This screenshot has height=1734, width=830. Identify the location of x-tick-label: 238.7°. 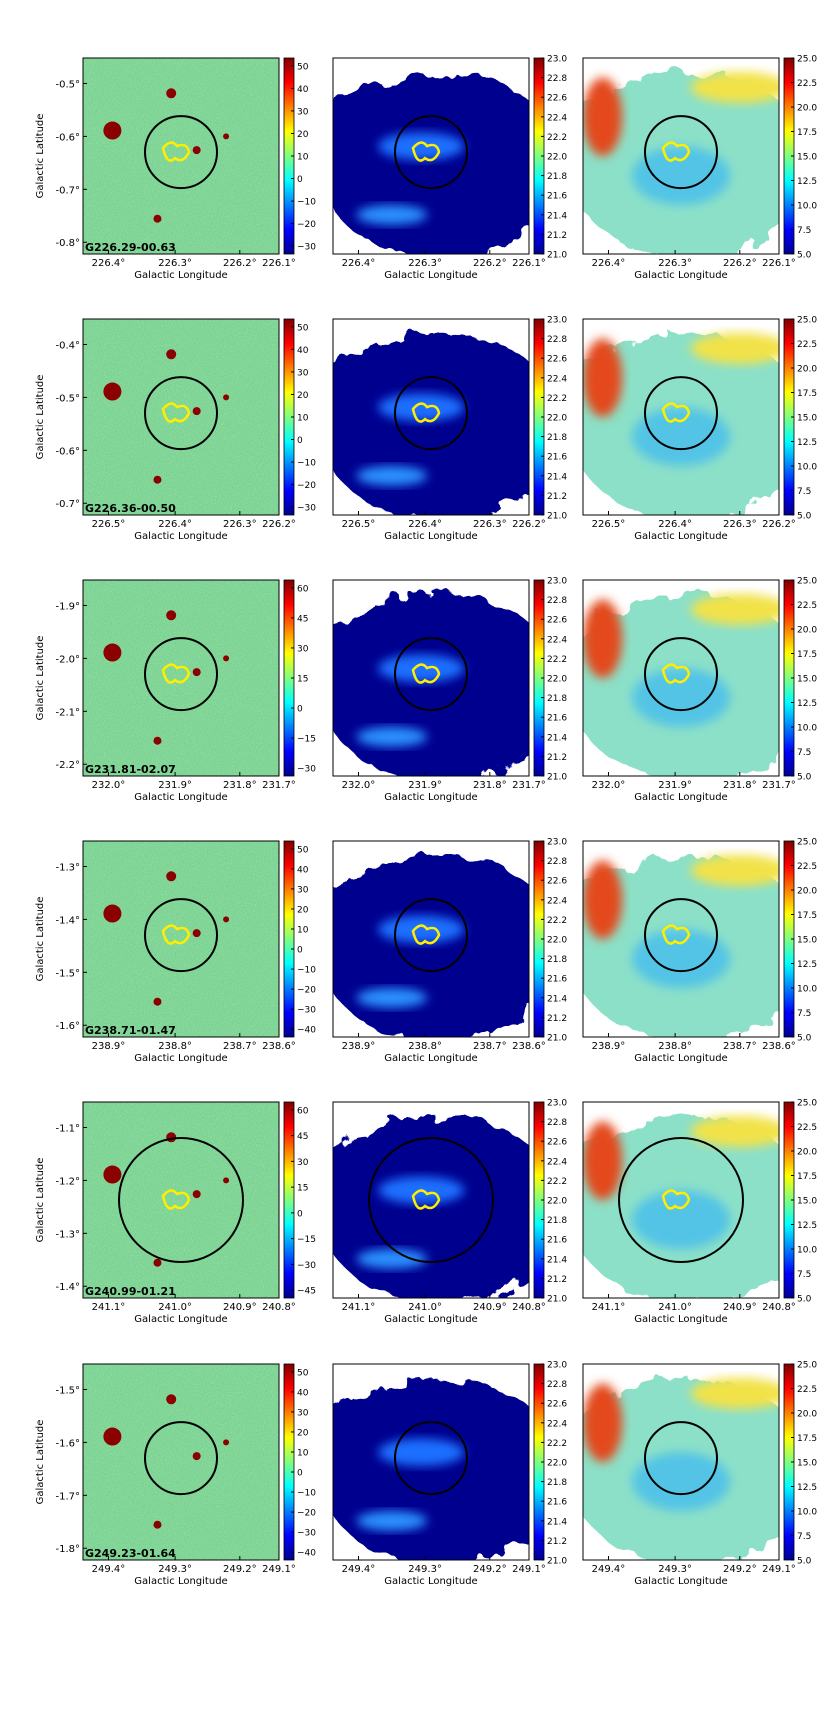
(240, 1046).